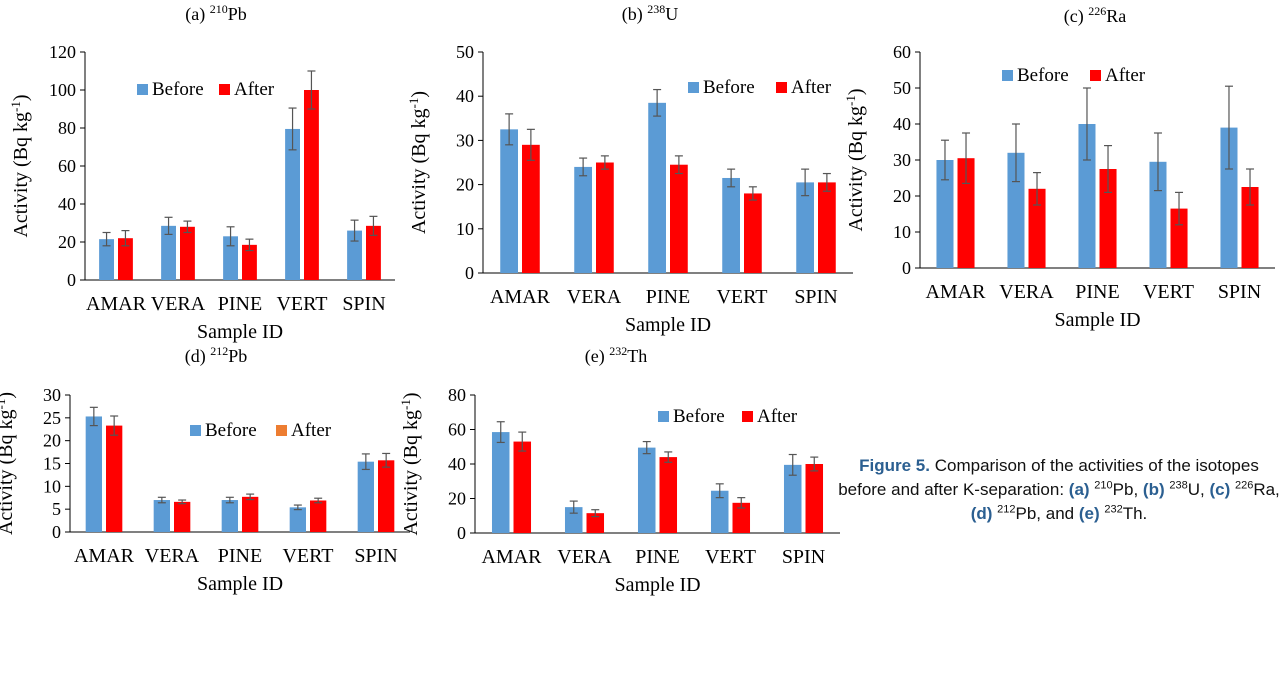 This screenshot has height=685, width=1280. What do you see at coordinates (1178, 485) in the screenshot?
I see `caption-iso-b-mass: 238` at bounding box center [1178, 485].